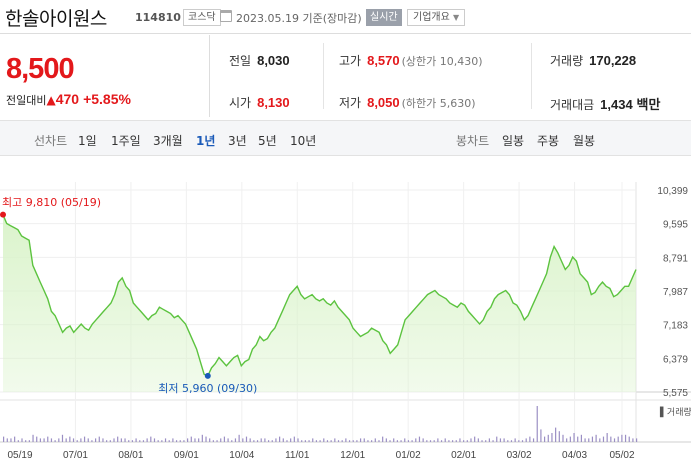 The image size is (691, 470). I want to click on x-tick-label: 02/01, so click(463, 455).